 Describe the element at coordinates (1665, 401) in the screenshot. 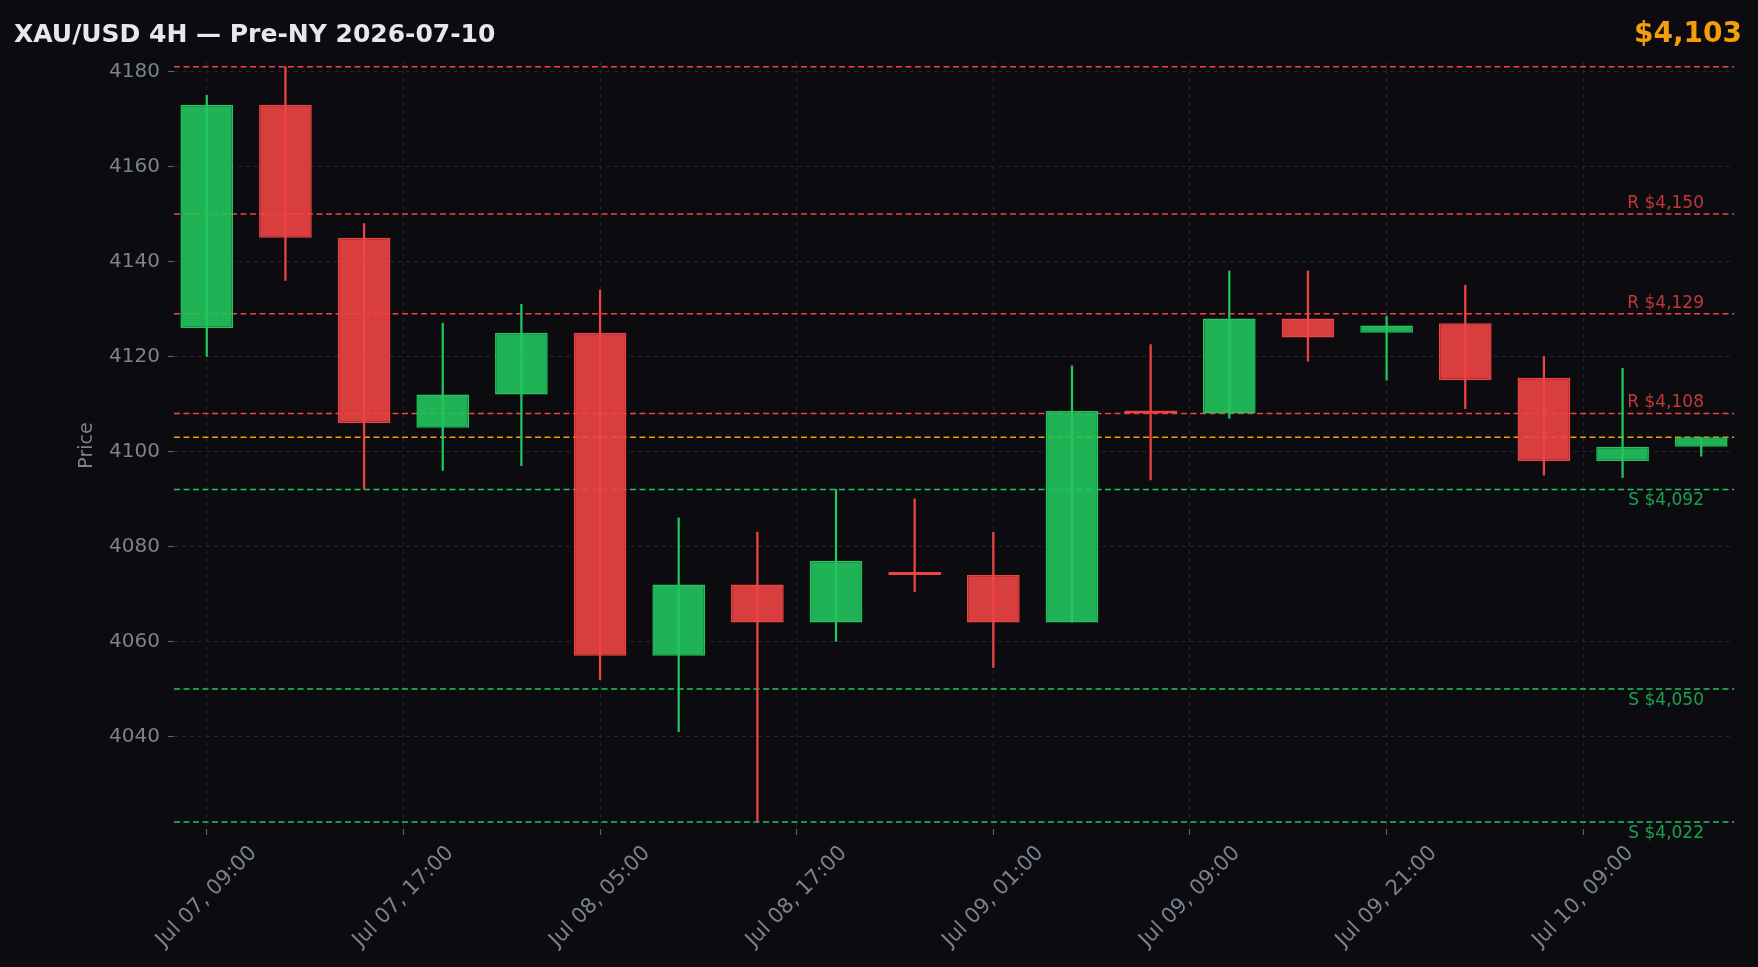

I see `ref-line-label: R $4,108` at that location.